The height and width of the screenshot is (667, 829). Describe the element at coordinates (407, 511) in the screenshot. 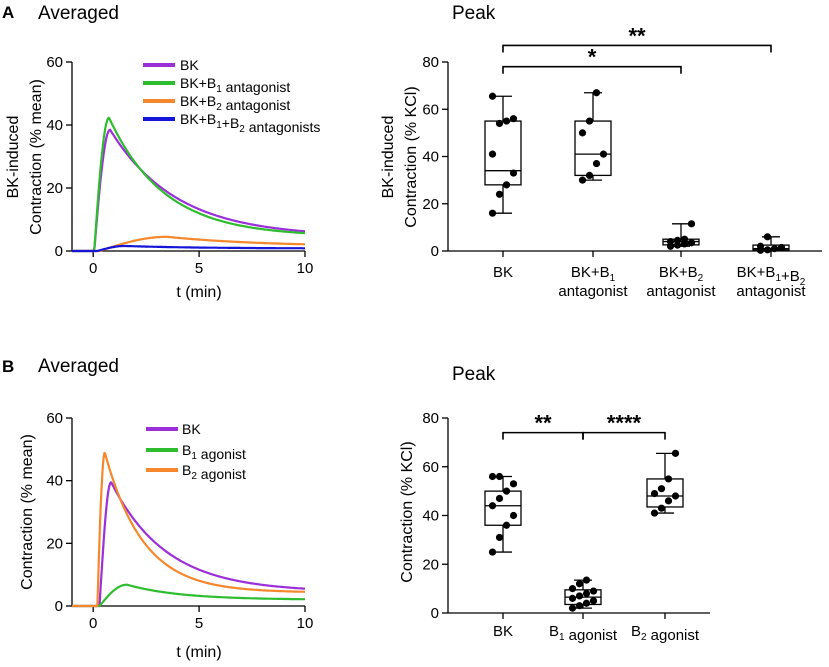

I see `y-label: Contraction (% KCl)` at that location.